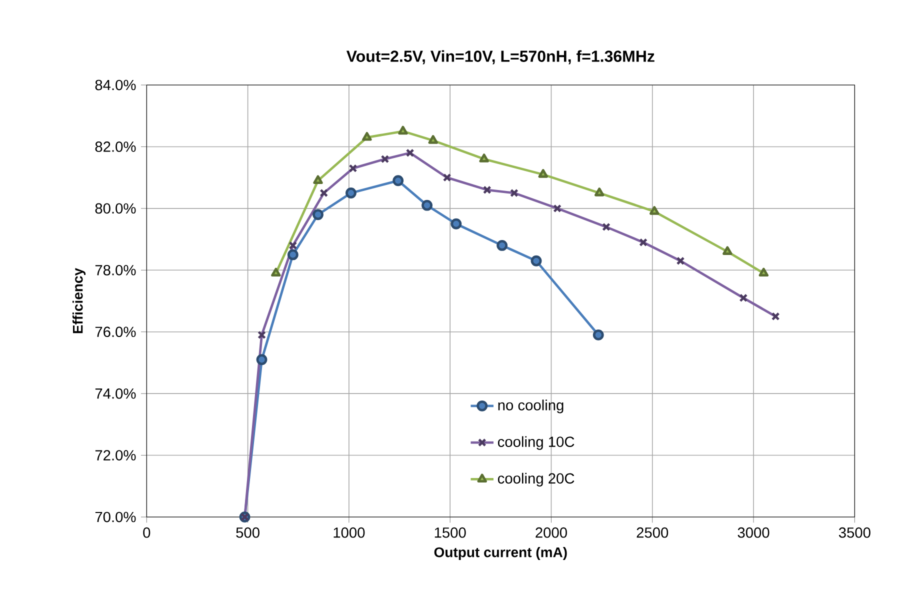  I want to click on legend-label: cooling 20C, so click(536, 479).